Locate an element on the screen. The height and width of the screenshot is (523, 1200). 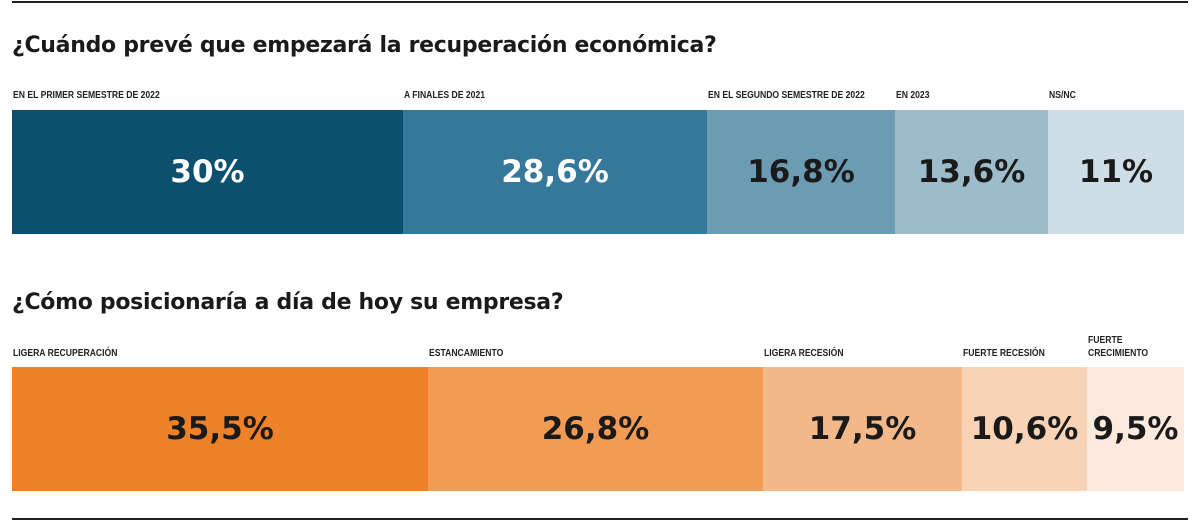
bar-segment: 10,6% is located at coordinates (1024, 429).